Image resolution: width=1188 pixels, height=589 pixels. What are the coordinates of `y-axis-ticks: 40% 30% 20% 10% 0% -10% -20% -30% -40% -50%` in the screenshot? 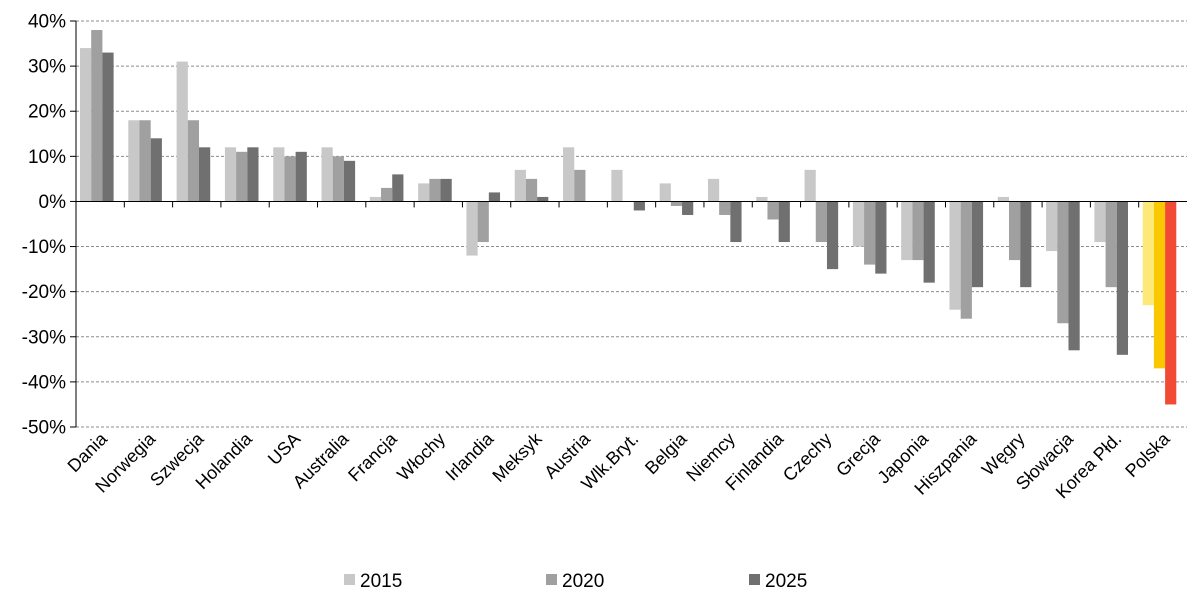 It's located at (44, 225).